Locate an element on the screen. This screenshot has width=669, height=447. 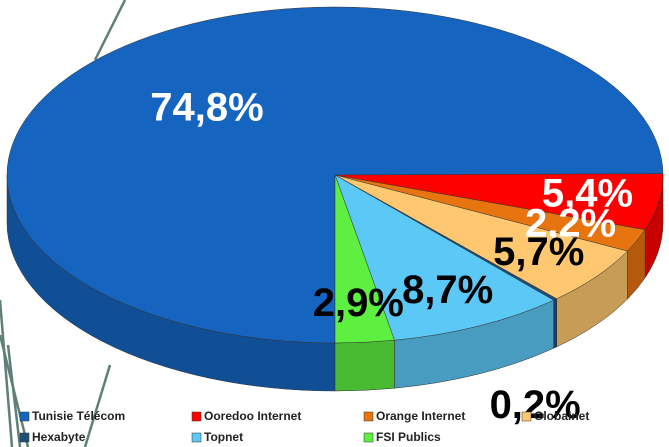
legend-label: Topnet is located at coordinates (223, 437).